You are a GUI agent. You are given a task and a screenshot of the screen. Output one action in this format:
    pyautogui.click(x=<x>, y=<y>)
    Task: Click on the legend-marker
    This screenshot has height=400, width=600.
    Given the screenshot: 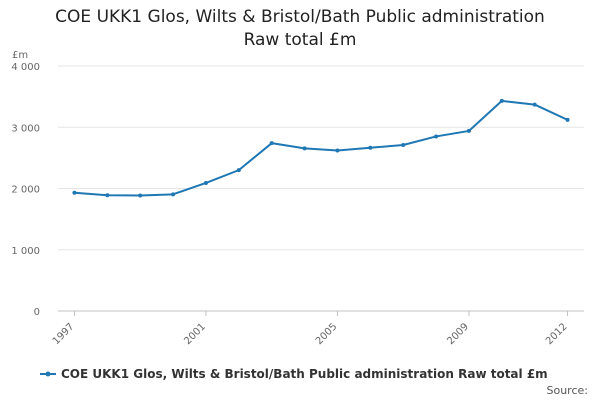 What is the action you would take?
    pyautogui.click(x=48, y=374)
    